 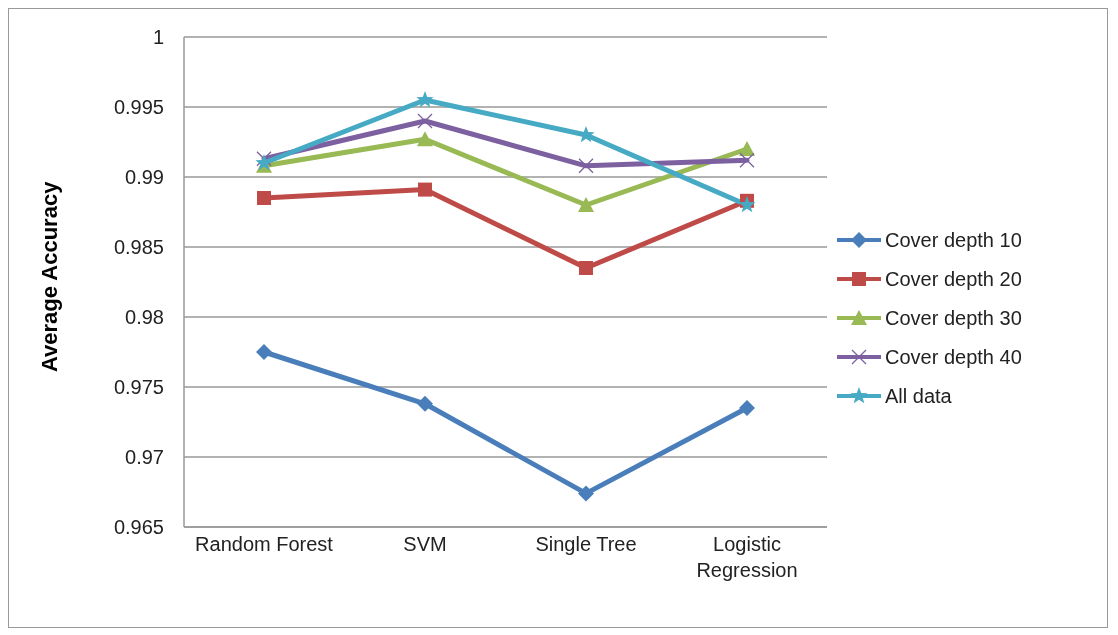 I want to click on legend-label: Cover depth 30, so click(x=953, y=318).